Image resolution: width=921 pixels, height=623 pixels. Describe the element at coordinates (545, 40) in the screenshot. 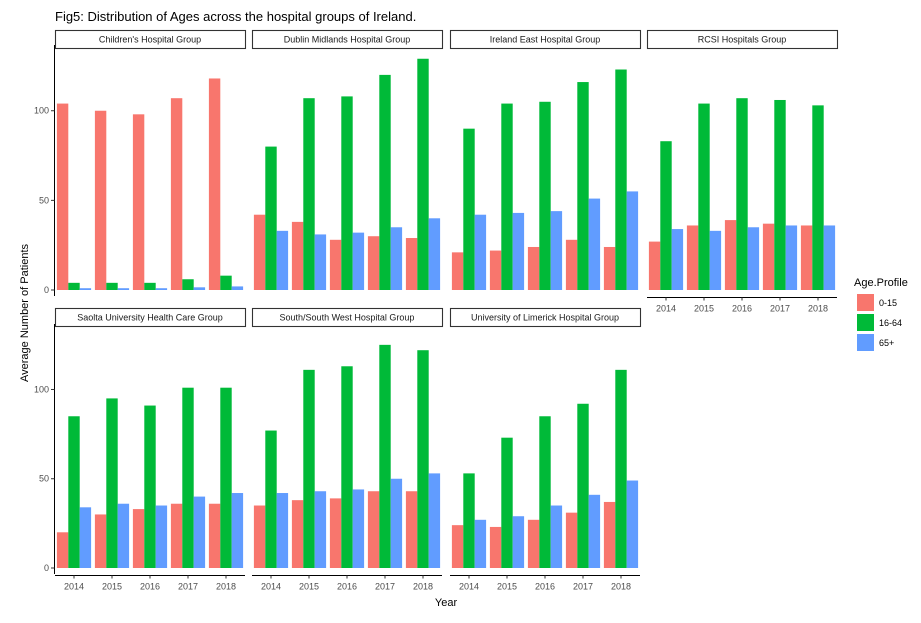

I see `panel-strip-label: Ireland East Hospital Group` at that location.